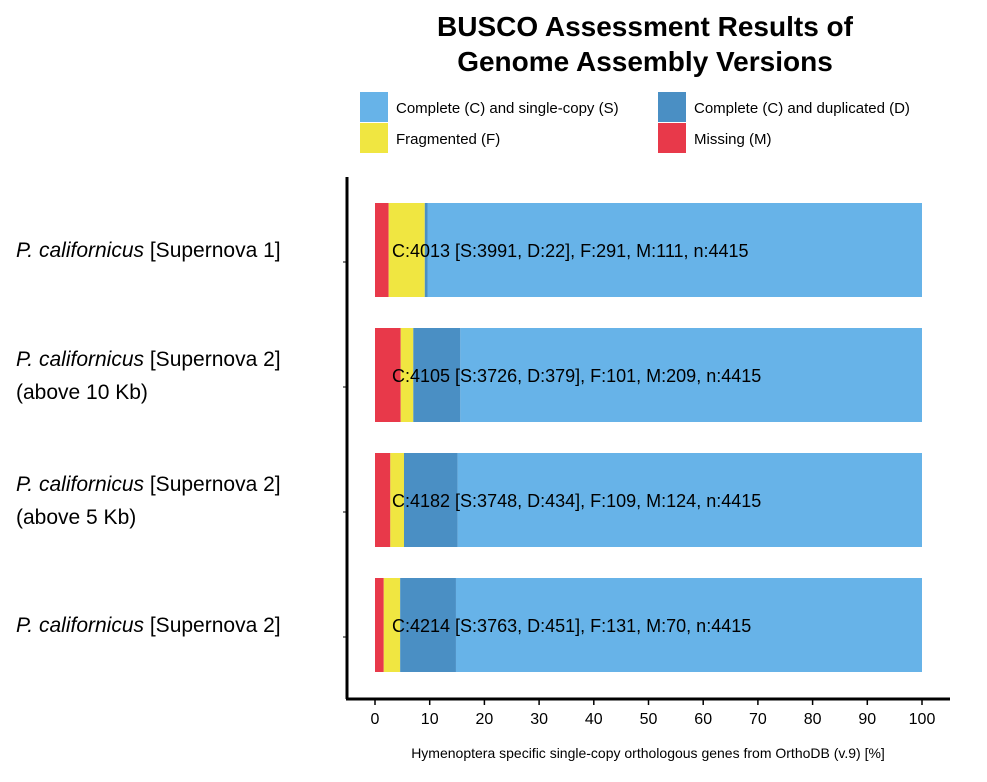 Image resolution: width=987 pixels, height=782 pixels. Describe the element at coordinates (82, 392) in the screenshot. I see `category-label-line2: (above 10 Kb)` at that location.